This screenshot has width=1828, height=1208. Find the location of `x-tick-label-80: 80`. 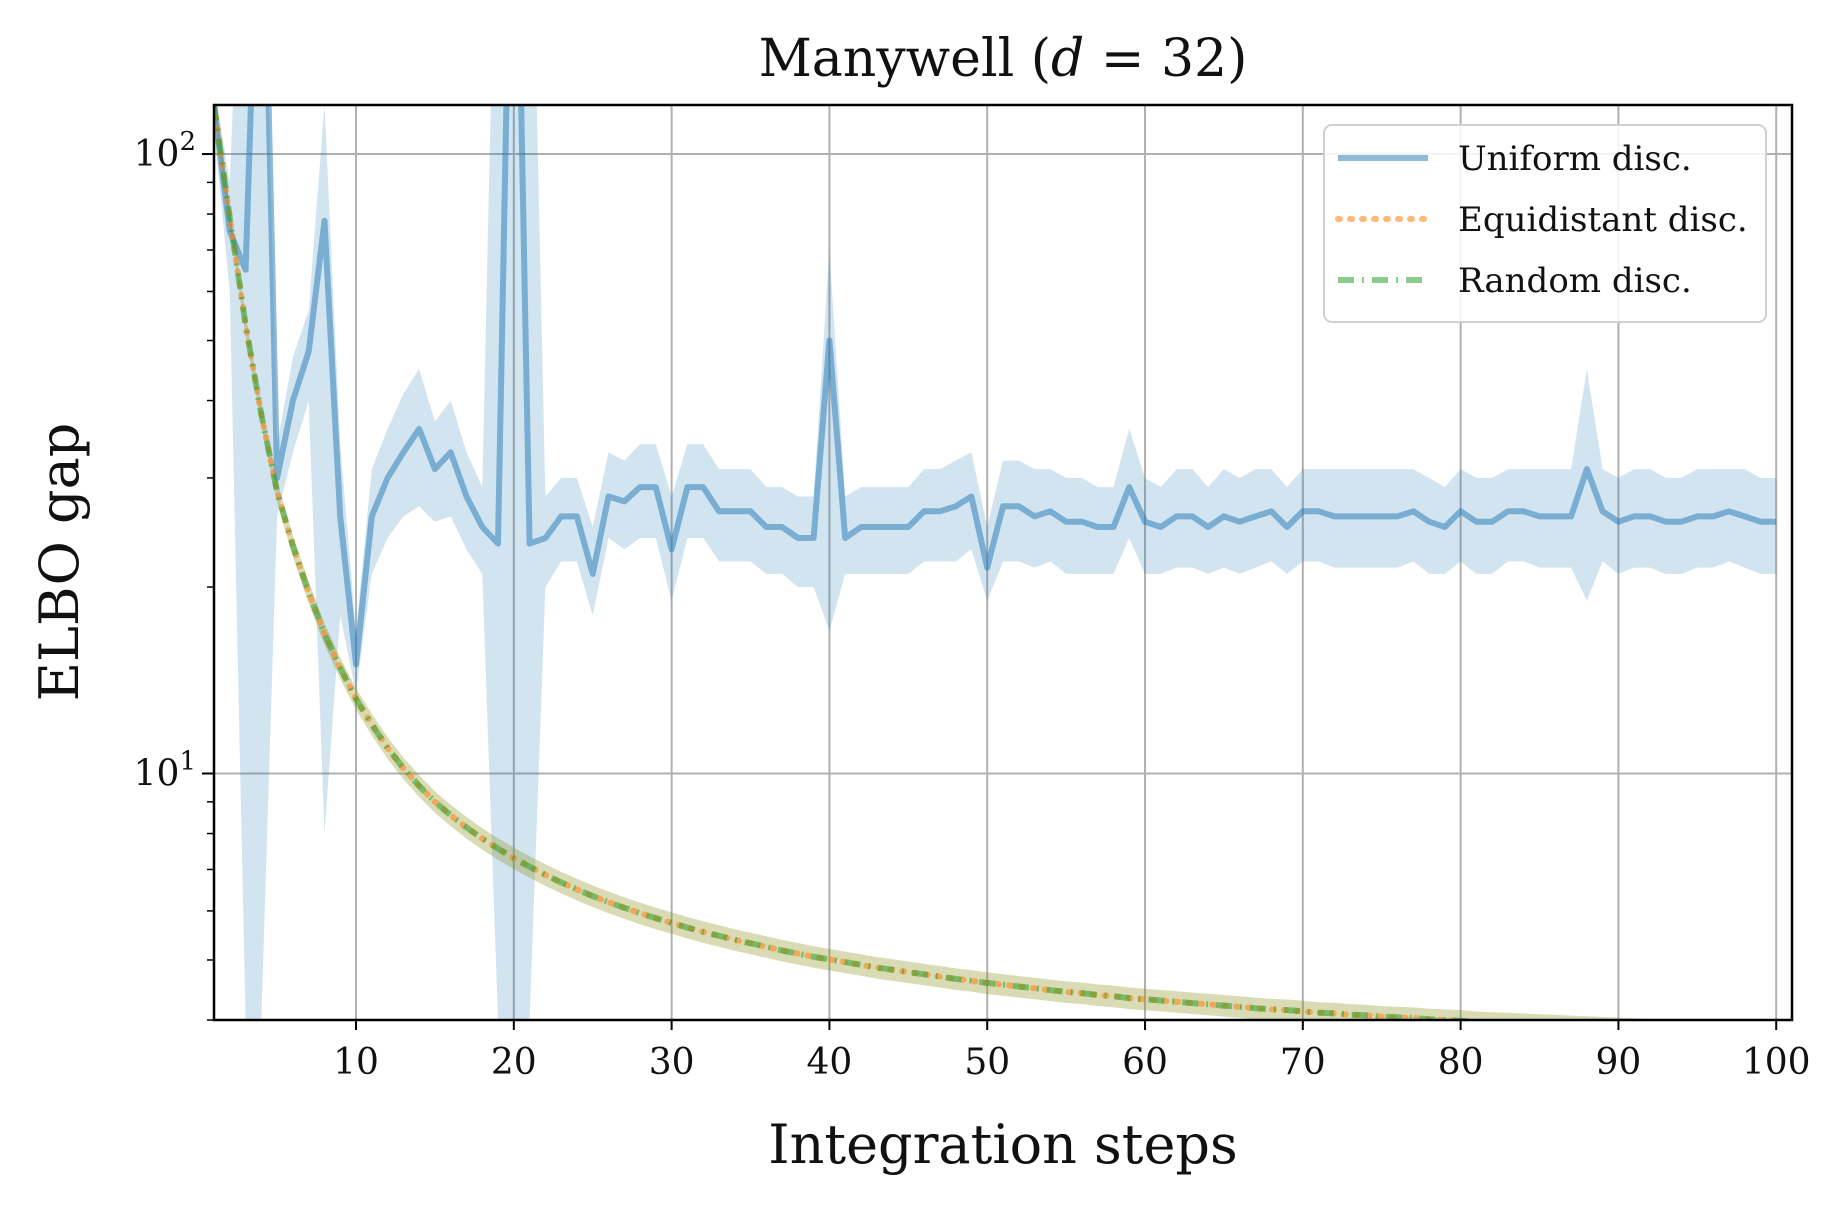

x-tick-label-80: 80 is located at coordinates (1461, 1062).